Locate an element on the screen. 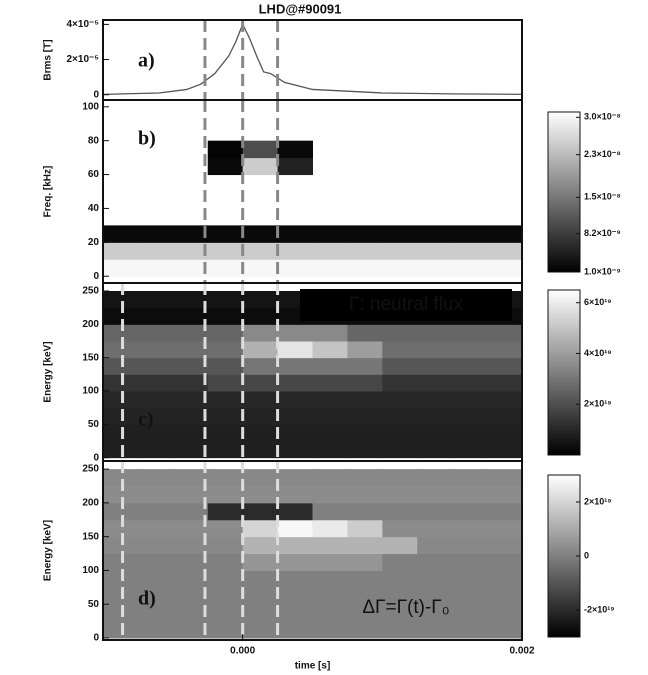  y-tick-label: 200 is located at coordinates (90, 503).